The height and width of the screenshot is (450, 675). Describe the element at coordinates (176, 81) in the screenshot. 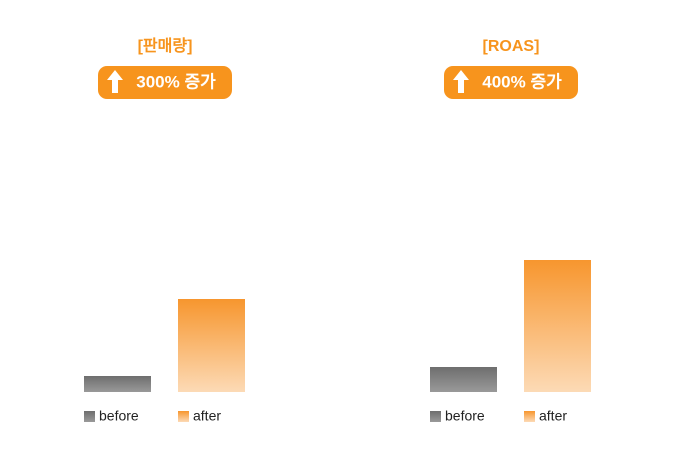

I see `badge-text: 300% 증가` at that location.